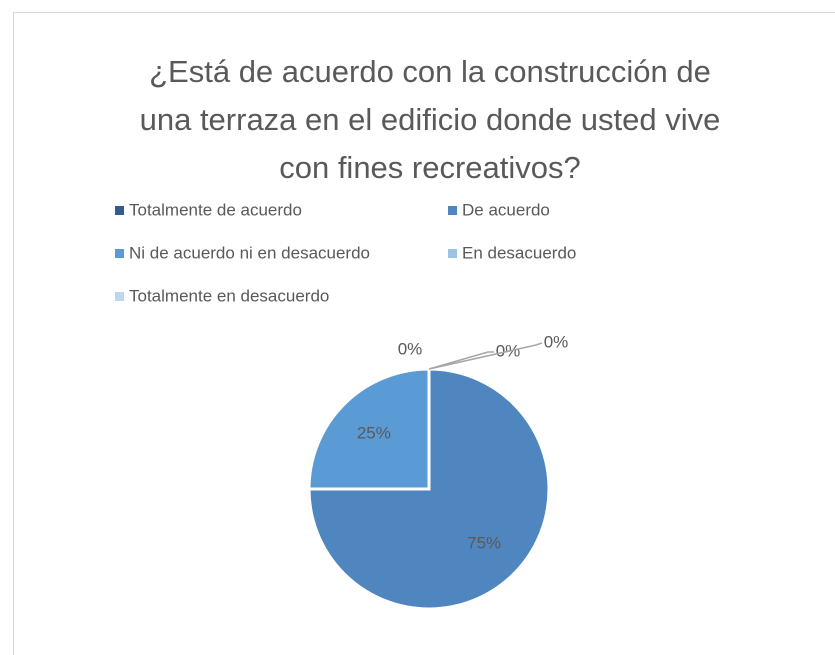  What do you see at coordinates (229, 295) in the screenshot?
I see `legend-label: Totalmente en desacuerdo` at bounding box center [229, 295].